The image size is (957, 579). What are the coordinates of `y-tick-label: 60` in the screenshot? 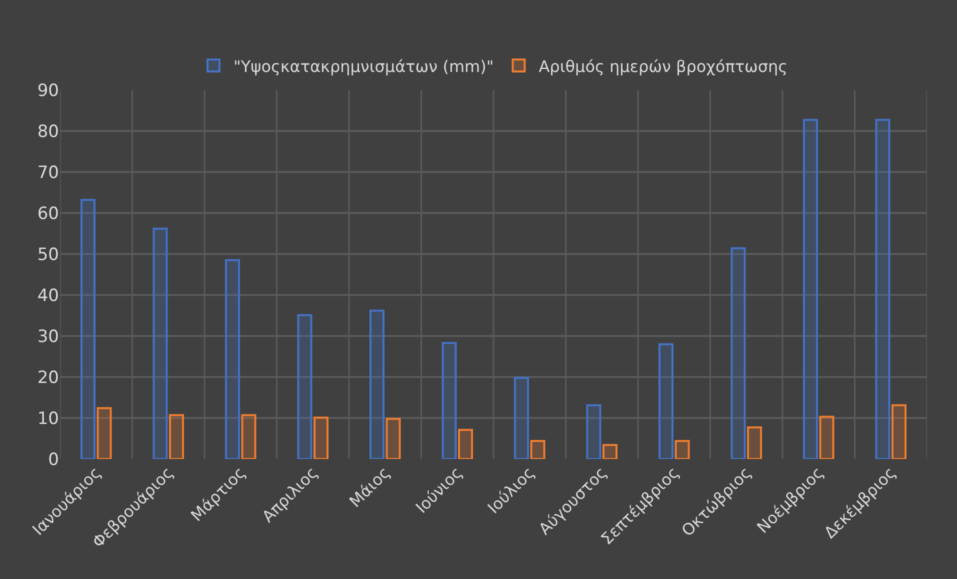 It's located at (48, 214).